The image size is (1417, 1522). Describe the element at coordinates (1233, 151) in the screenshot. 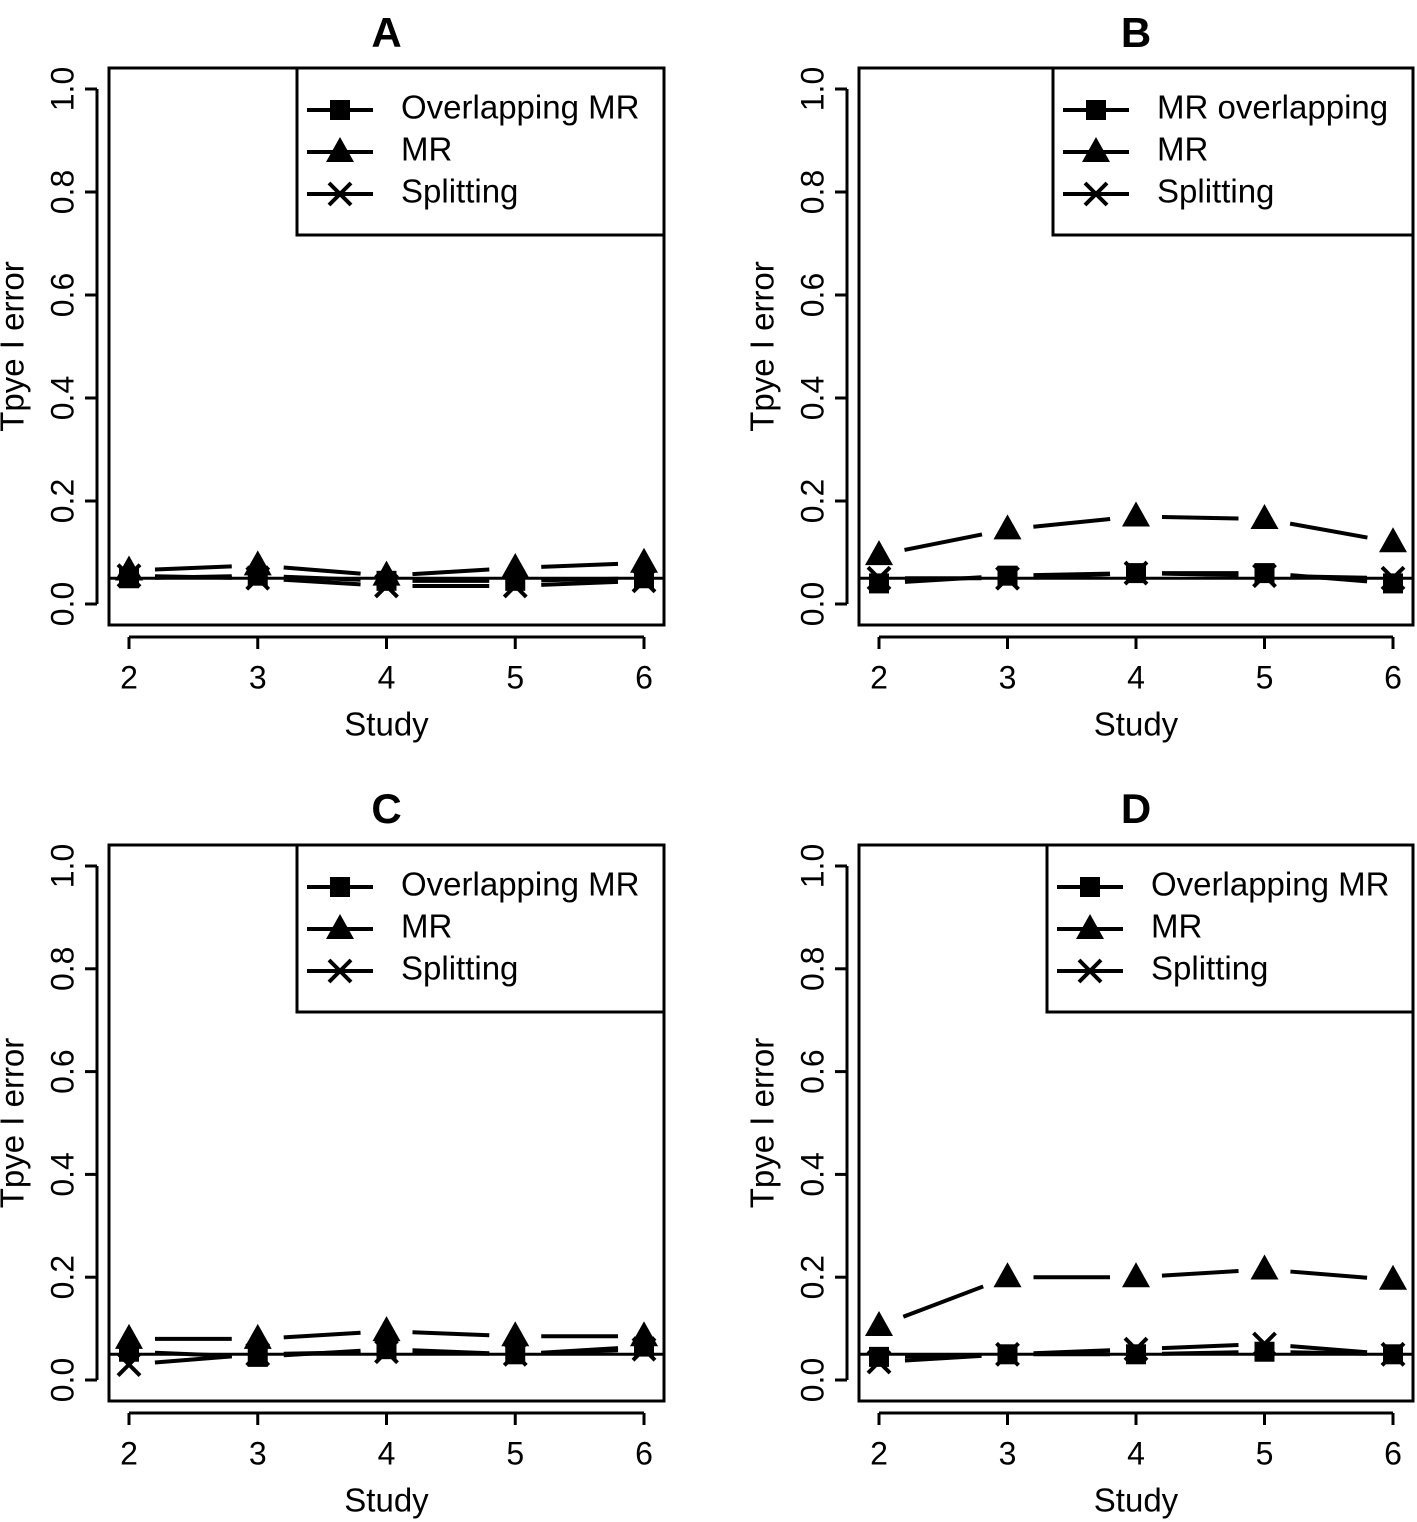

I see `legend: MR overlapping MR Splitting` at that location.